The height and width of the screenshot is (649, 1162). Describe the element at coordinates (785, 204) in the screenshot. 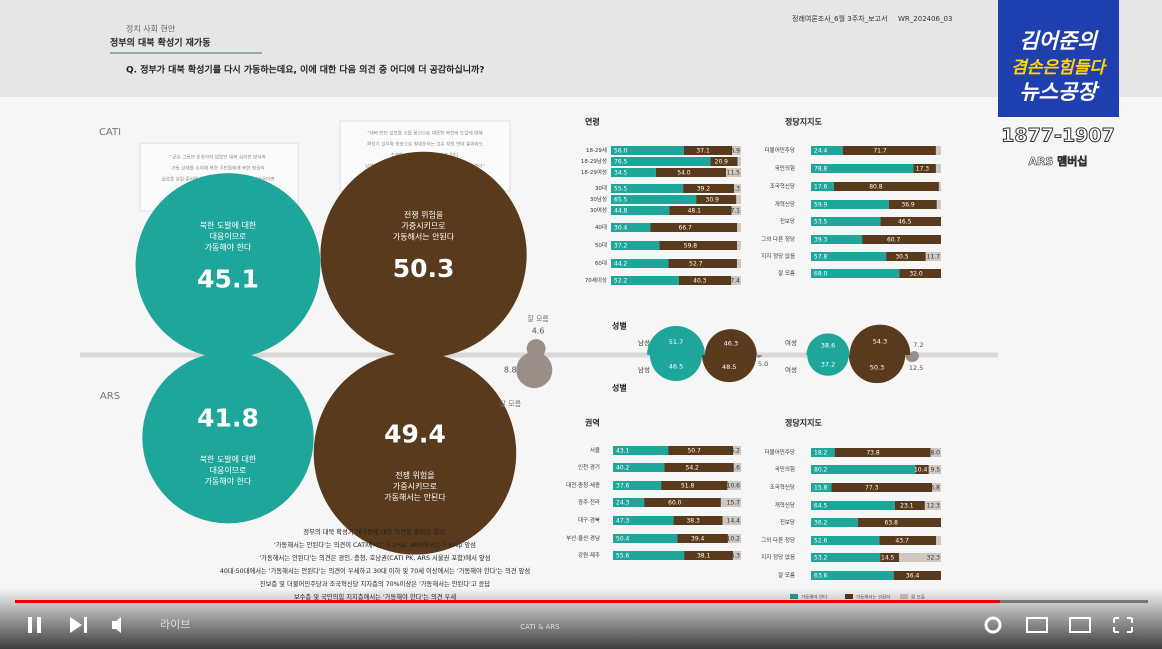

I see `row-label: 개혁신당` at that location.